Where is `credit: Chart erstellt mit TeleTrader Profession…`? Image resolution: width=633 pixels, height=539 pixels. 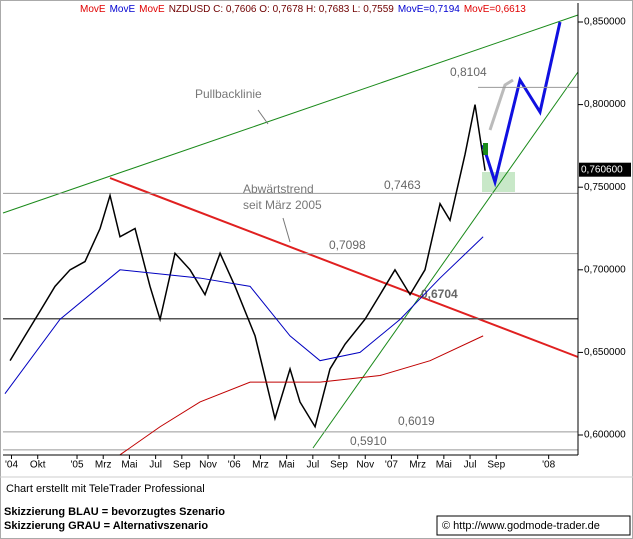 credit: Chart erstellt mit TeleTrader Profession… is located at coordinates (105, 489).